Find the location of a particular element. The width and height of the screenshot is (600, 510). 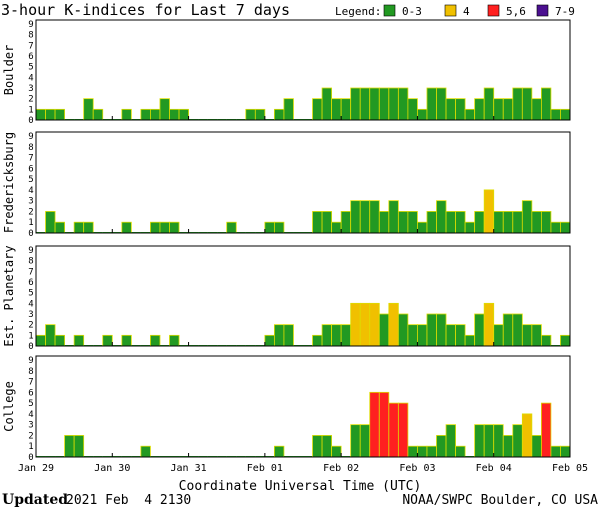

y-tick-label: 7 is located at coordinates (30, 46).